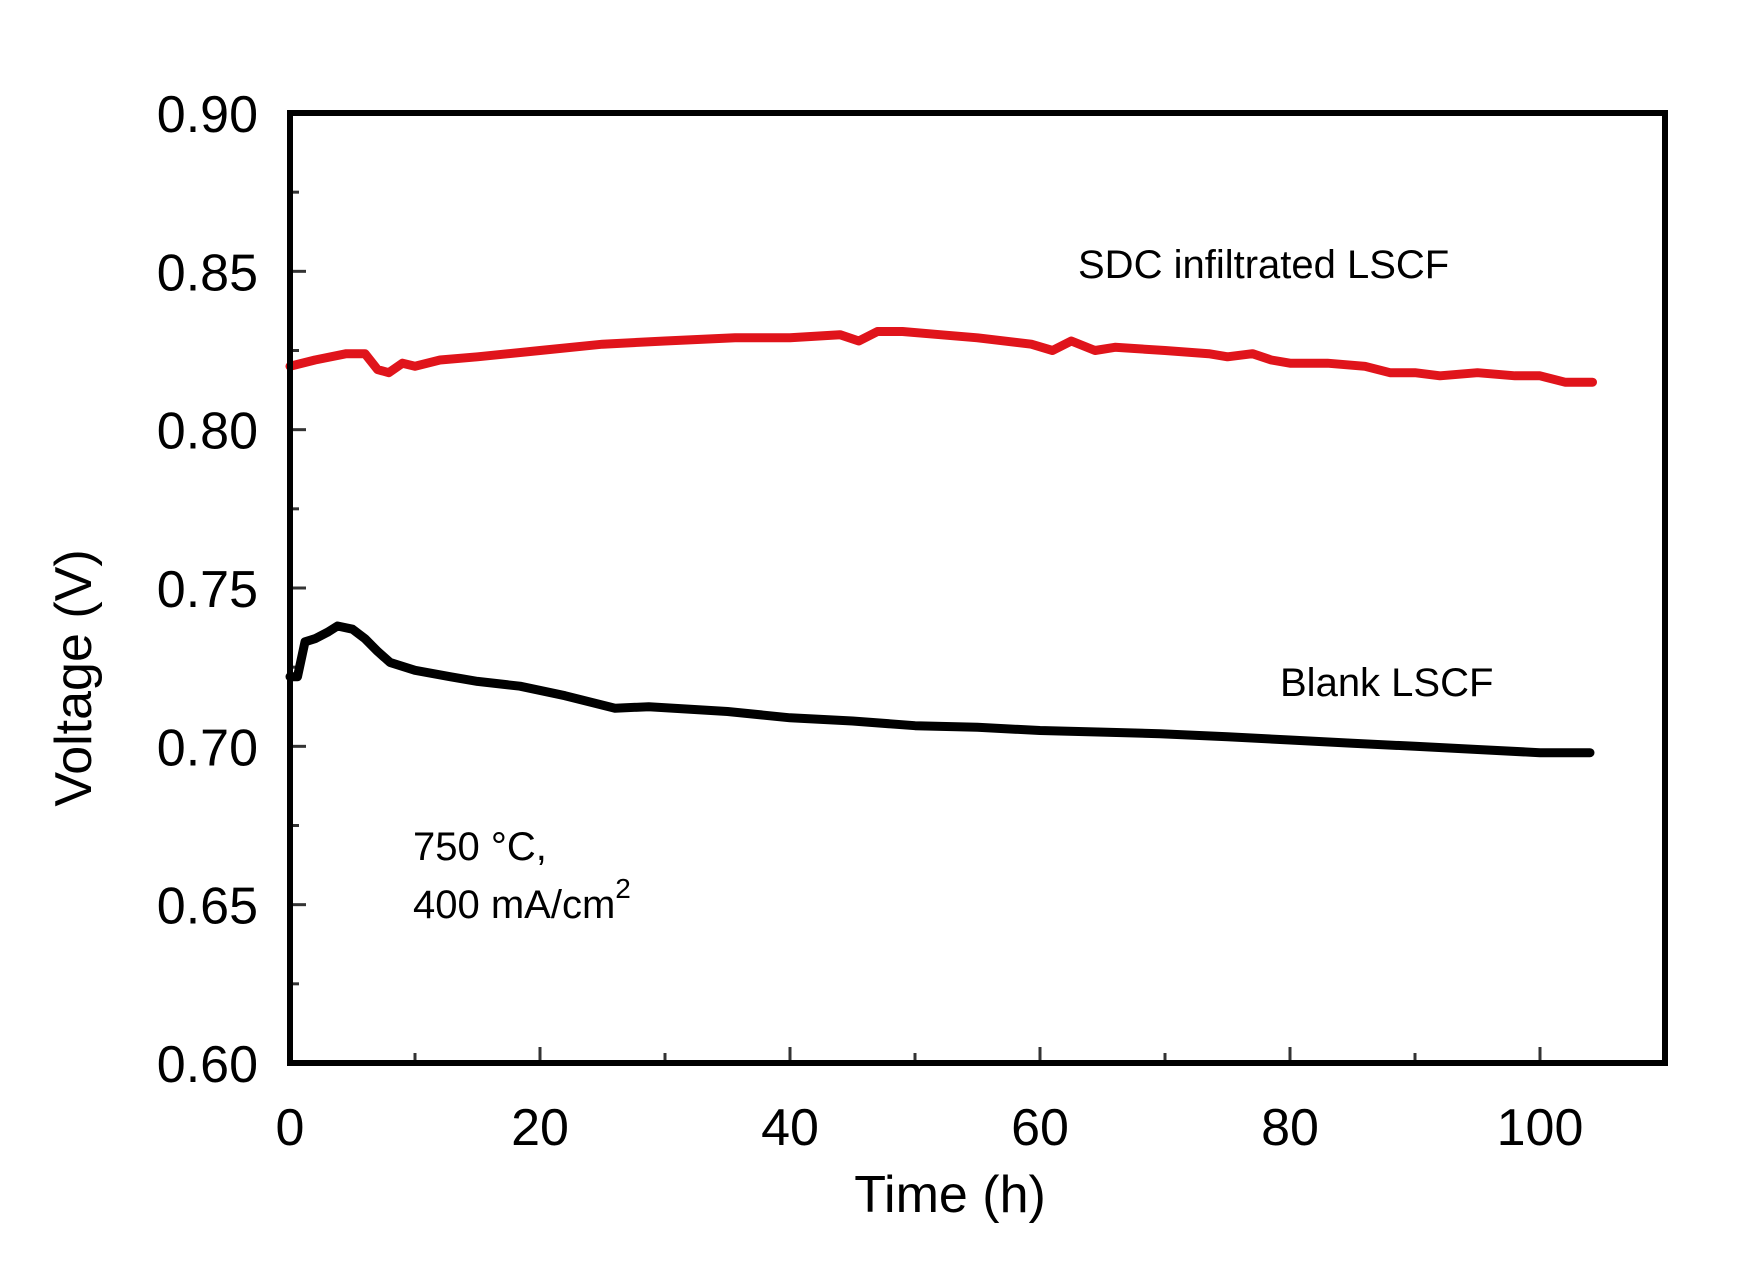  I want to click on x-axis-title: Time (h), so click(950, 1195).